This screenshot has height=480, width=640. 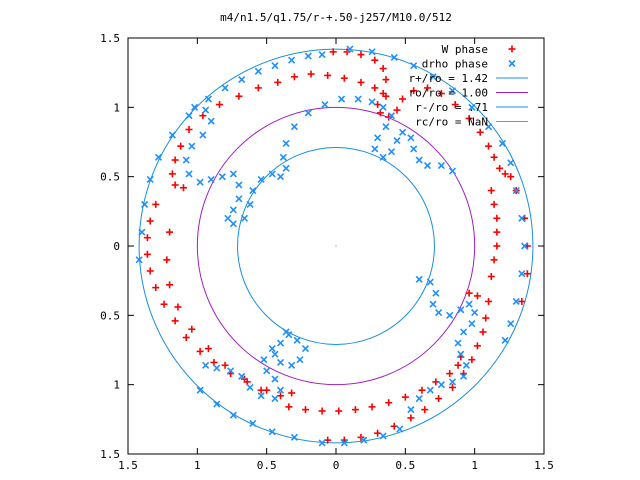 What do you see at coordinates (465, 49) in the screenshot?
I see `legend-label: W phase` at bounding box center [465, 49].